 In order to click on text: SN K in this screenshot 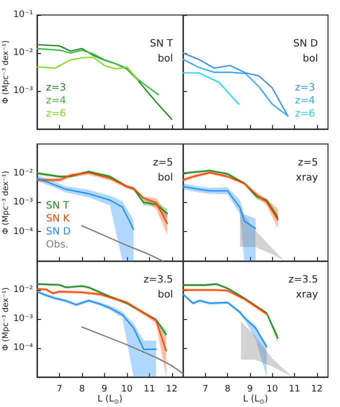, I will do `click(58, 219)`.